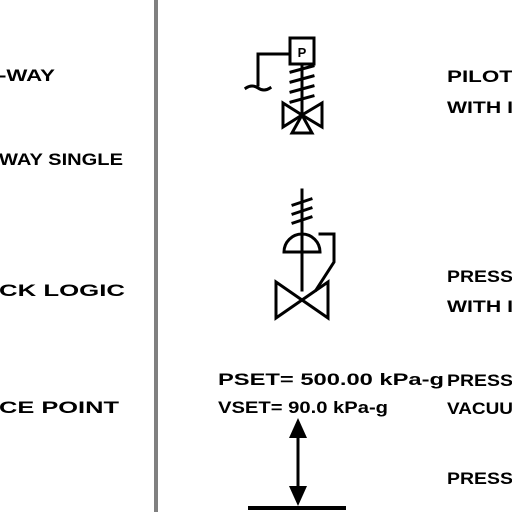 This screenshot has height=512, width=512. Describe the element at coordinates (297, 508) in the screenshot. I see `vessel-top-line` at that location.